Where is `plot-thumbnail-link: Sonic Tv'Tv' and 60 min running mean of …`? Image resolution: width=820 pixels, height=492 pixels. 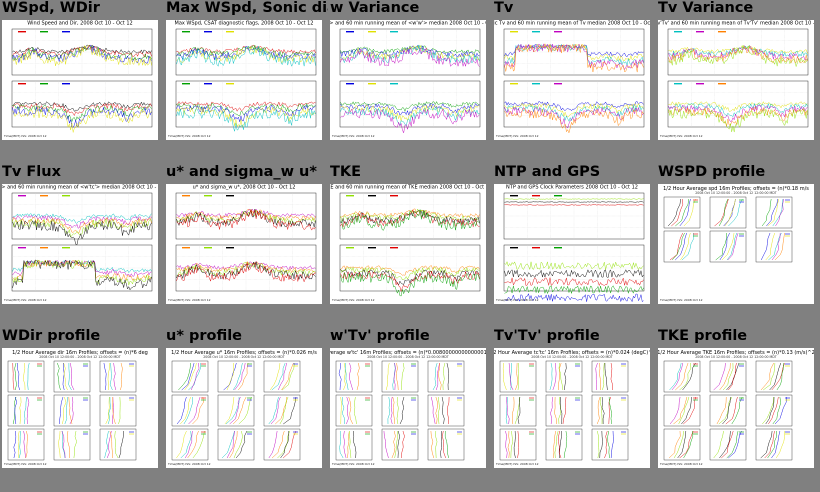
plot-thumbnail-link: Sonic Tv'Tv' and 60 min running mean of … is located at coordinates (736, 80).